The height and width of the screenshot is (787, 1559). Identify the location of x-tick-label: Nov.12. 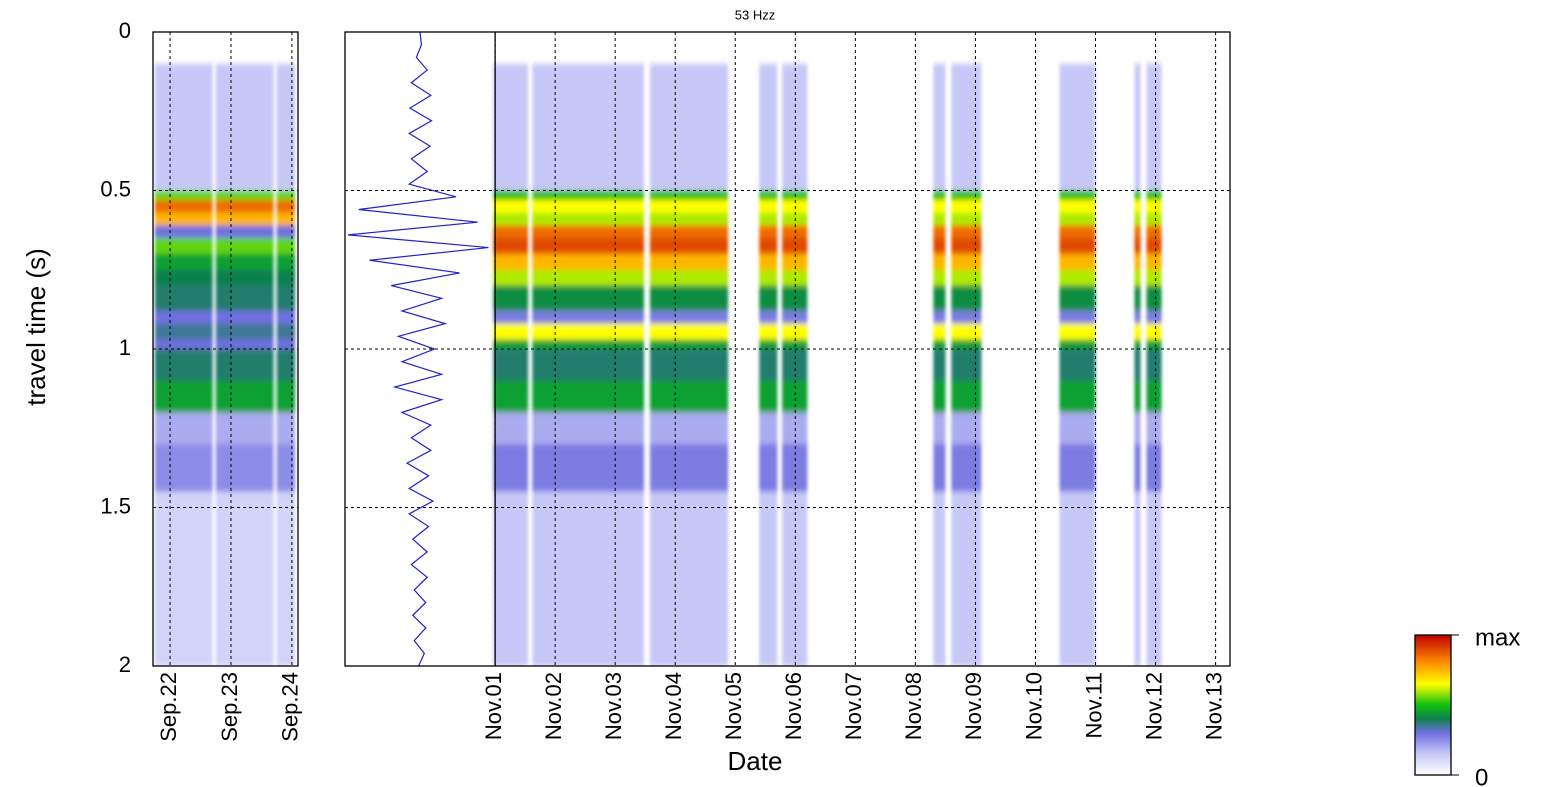
(1153, 706).